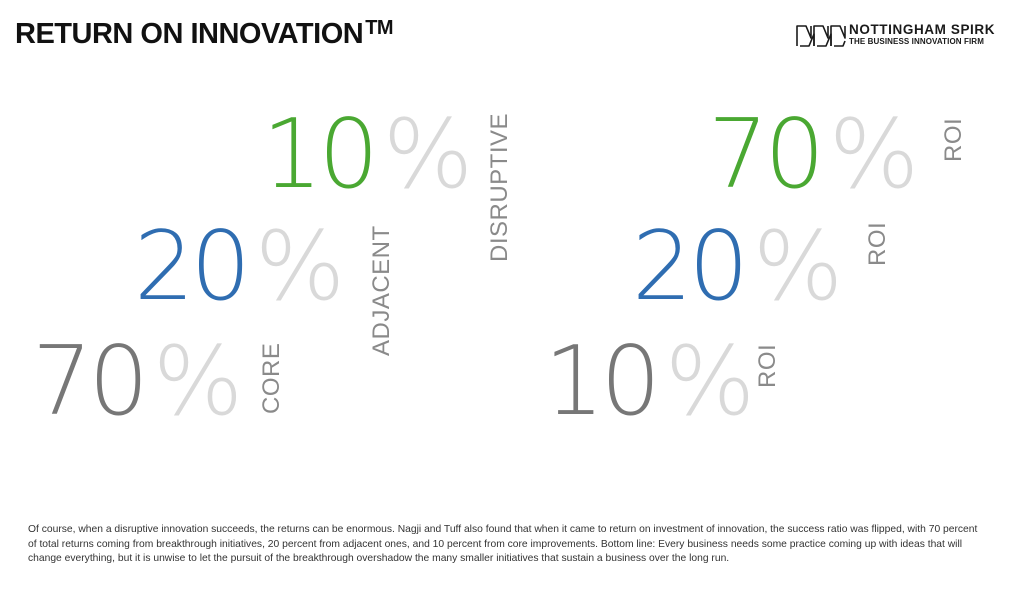 This screenshot has height=594, width=1024. What do you see at coordinates (379, 28) in the screenshot?
I see `trademark-symbol: TM` at bounding box center [379, 28].